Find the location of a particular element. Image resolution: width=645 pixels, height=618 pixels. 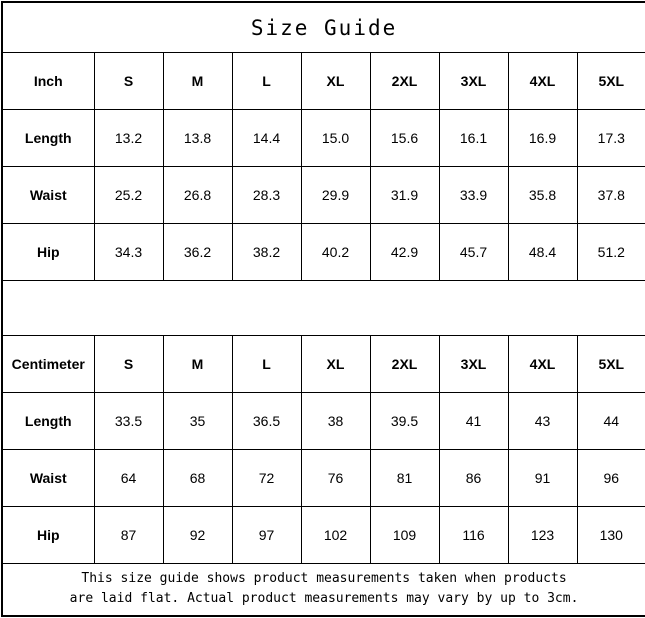

size-value-cell: 68 is located at coordinates (197, 477).